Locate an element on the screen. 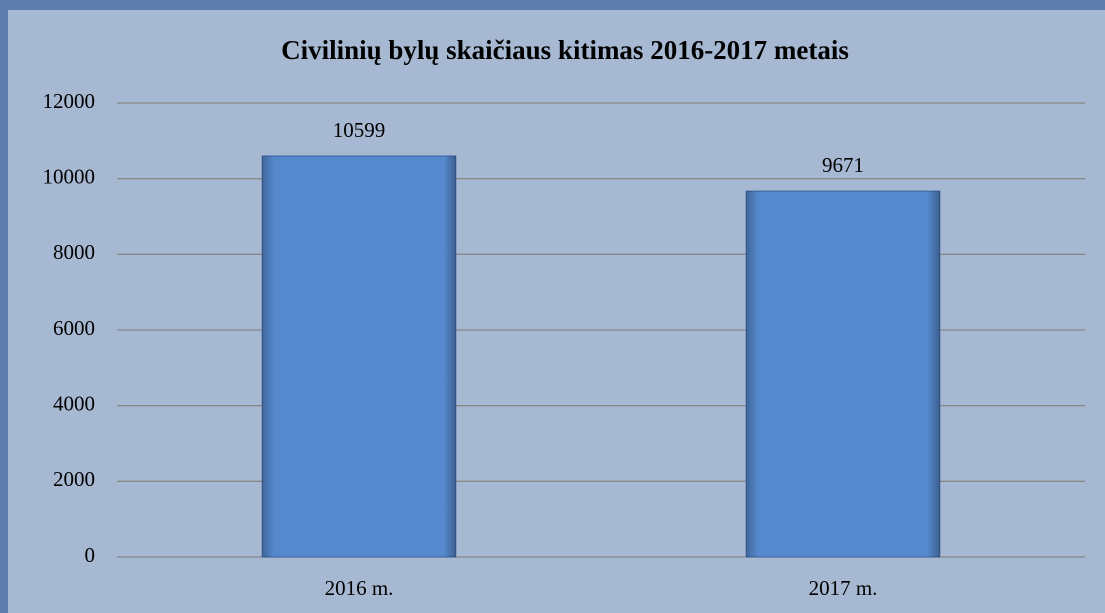 The width and height of the screenshot is (1105, 613). y-tick-label: 12000 is located at coordinates (69, 101).